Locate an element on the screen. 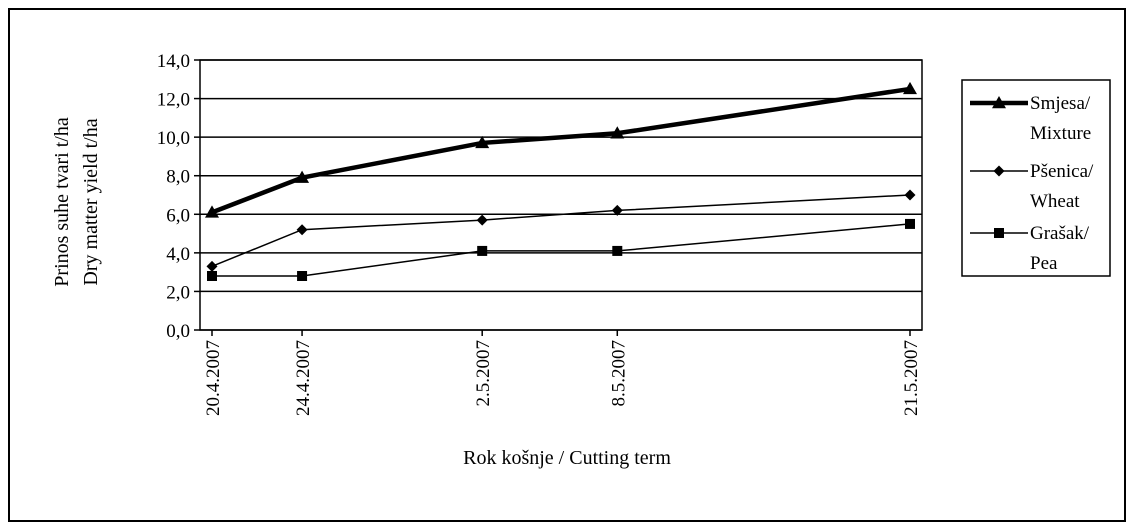 Image resolution: width=1134 pixels, height=530 pixels. x-tick-label: 24.4.2007 is located at coordinates (303, 378).